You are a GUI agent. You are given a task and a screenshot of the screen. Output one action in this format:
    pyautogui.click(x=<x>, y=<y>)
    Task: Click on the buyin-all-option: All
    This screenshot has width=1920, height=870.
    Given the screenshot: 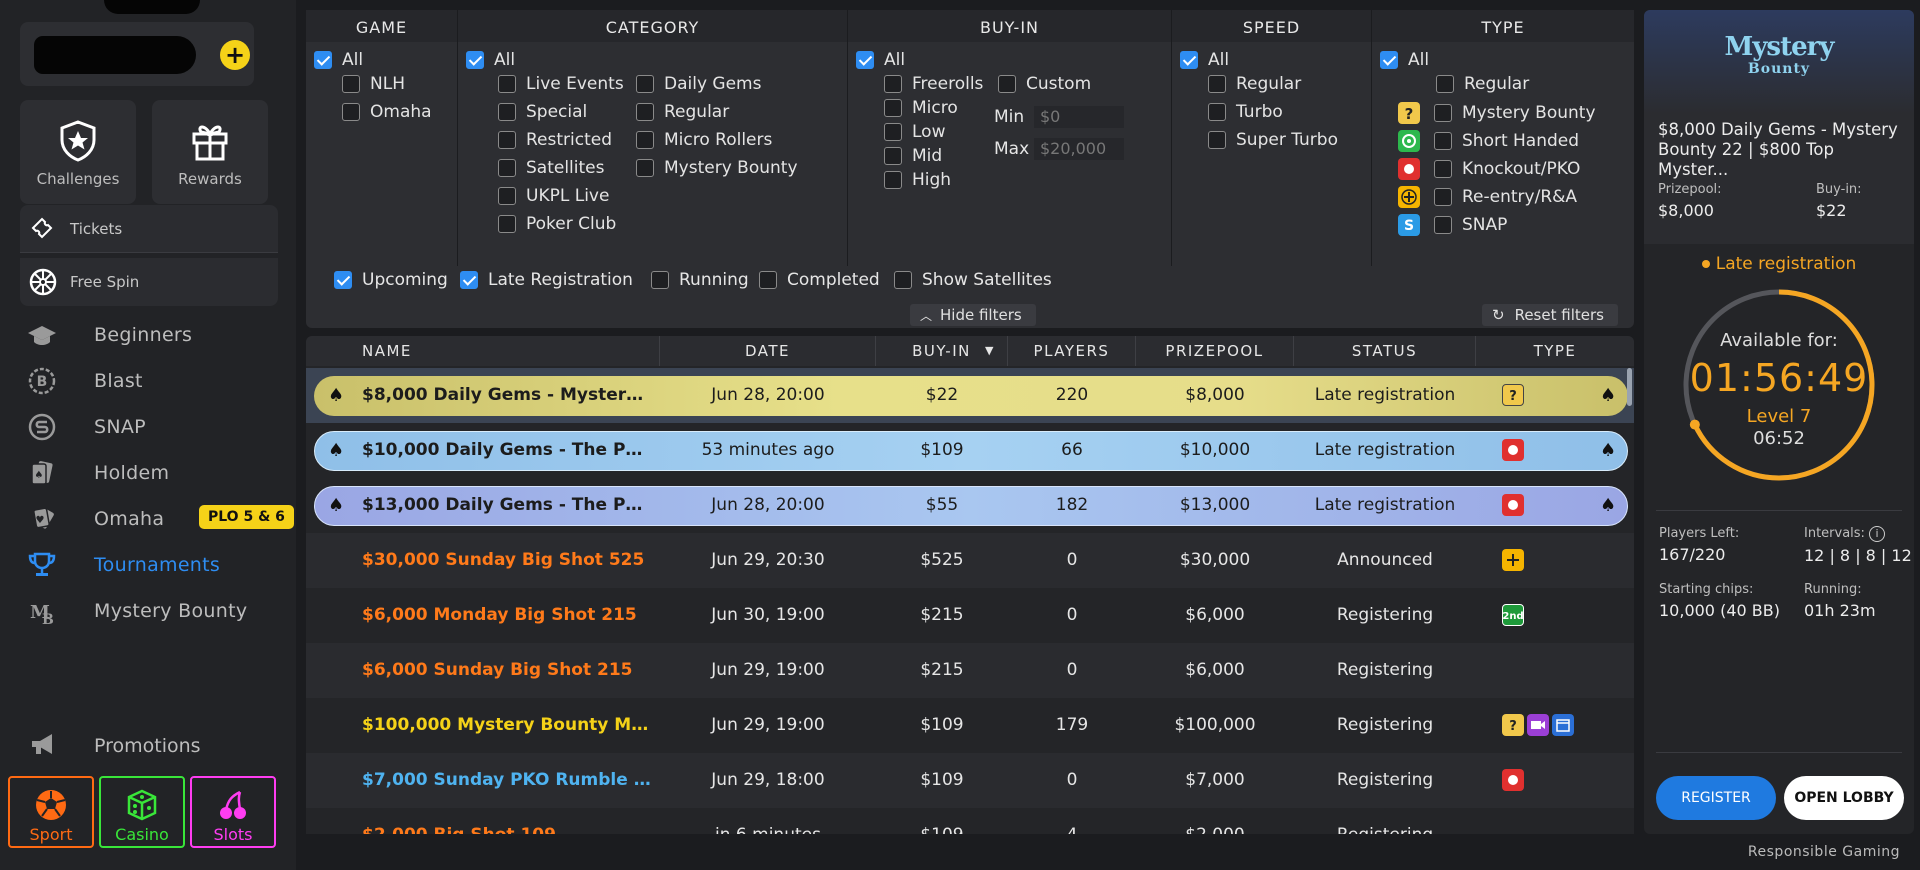 What is the action you would take?
    pyautogui.click(x=880, y=60)
    